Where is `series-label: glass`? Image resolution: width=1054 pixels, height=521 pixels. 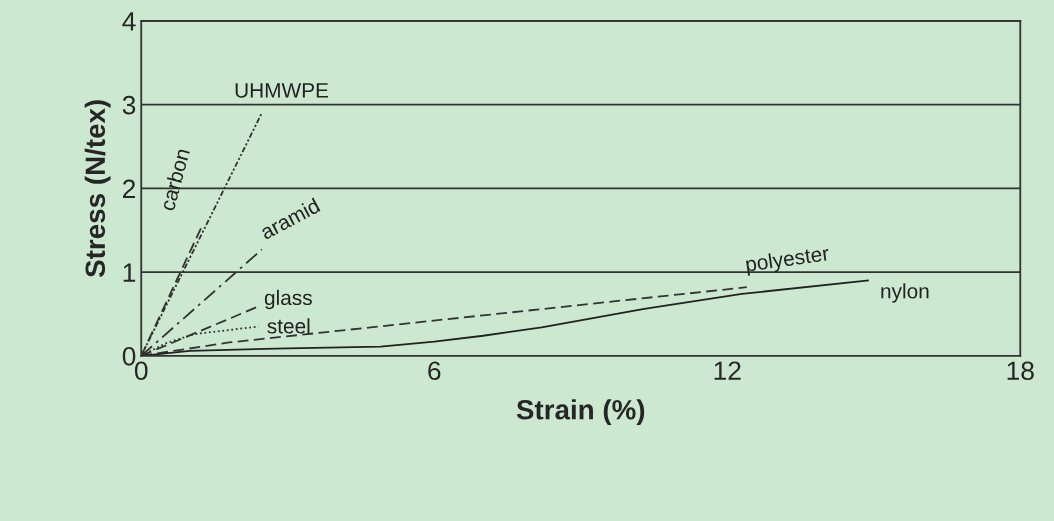
series-label: glass is located at coordinates (288, 299).